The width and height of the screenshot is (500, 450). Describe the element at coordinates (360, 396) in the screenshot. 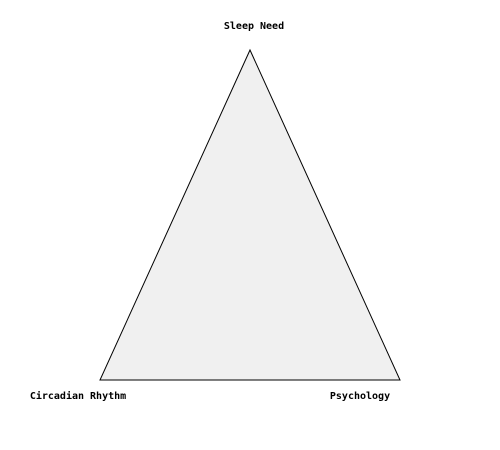

I see `vertex-label-psychology: Psychology` at that location.